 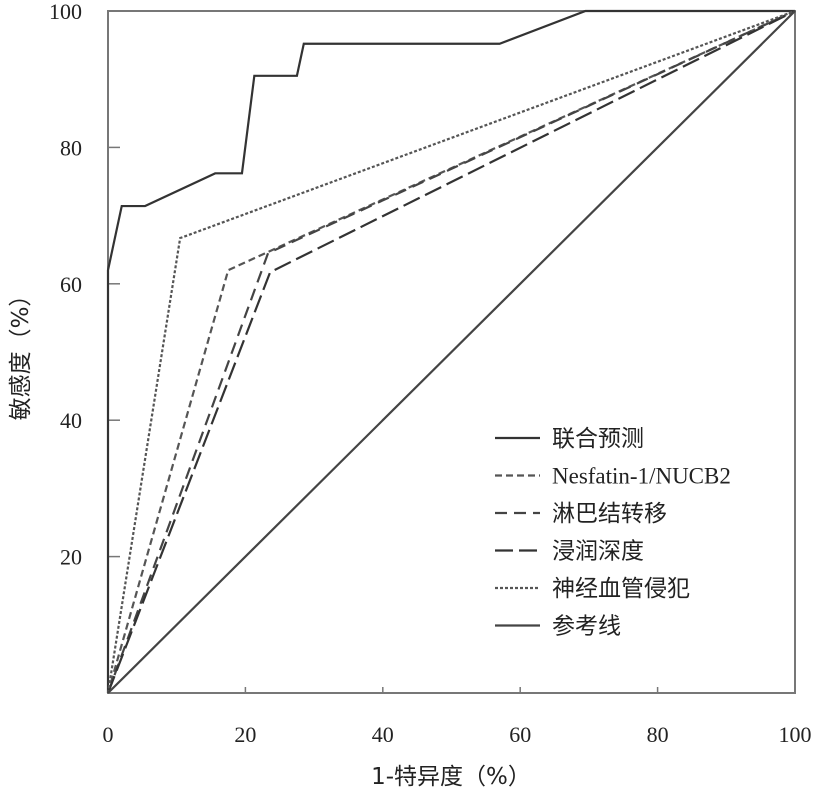 I want to click on y-tick-label: 60, so click(x=71, y=284).